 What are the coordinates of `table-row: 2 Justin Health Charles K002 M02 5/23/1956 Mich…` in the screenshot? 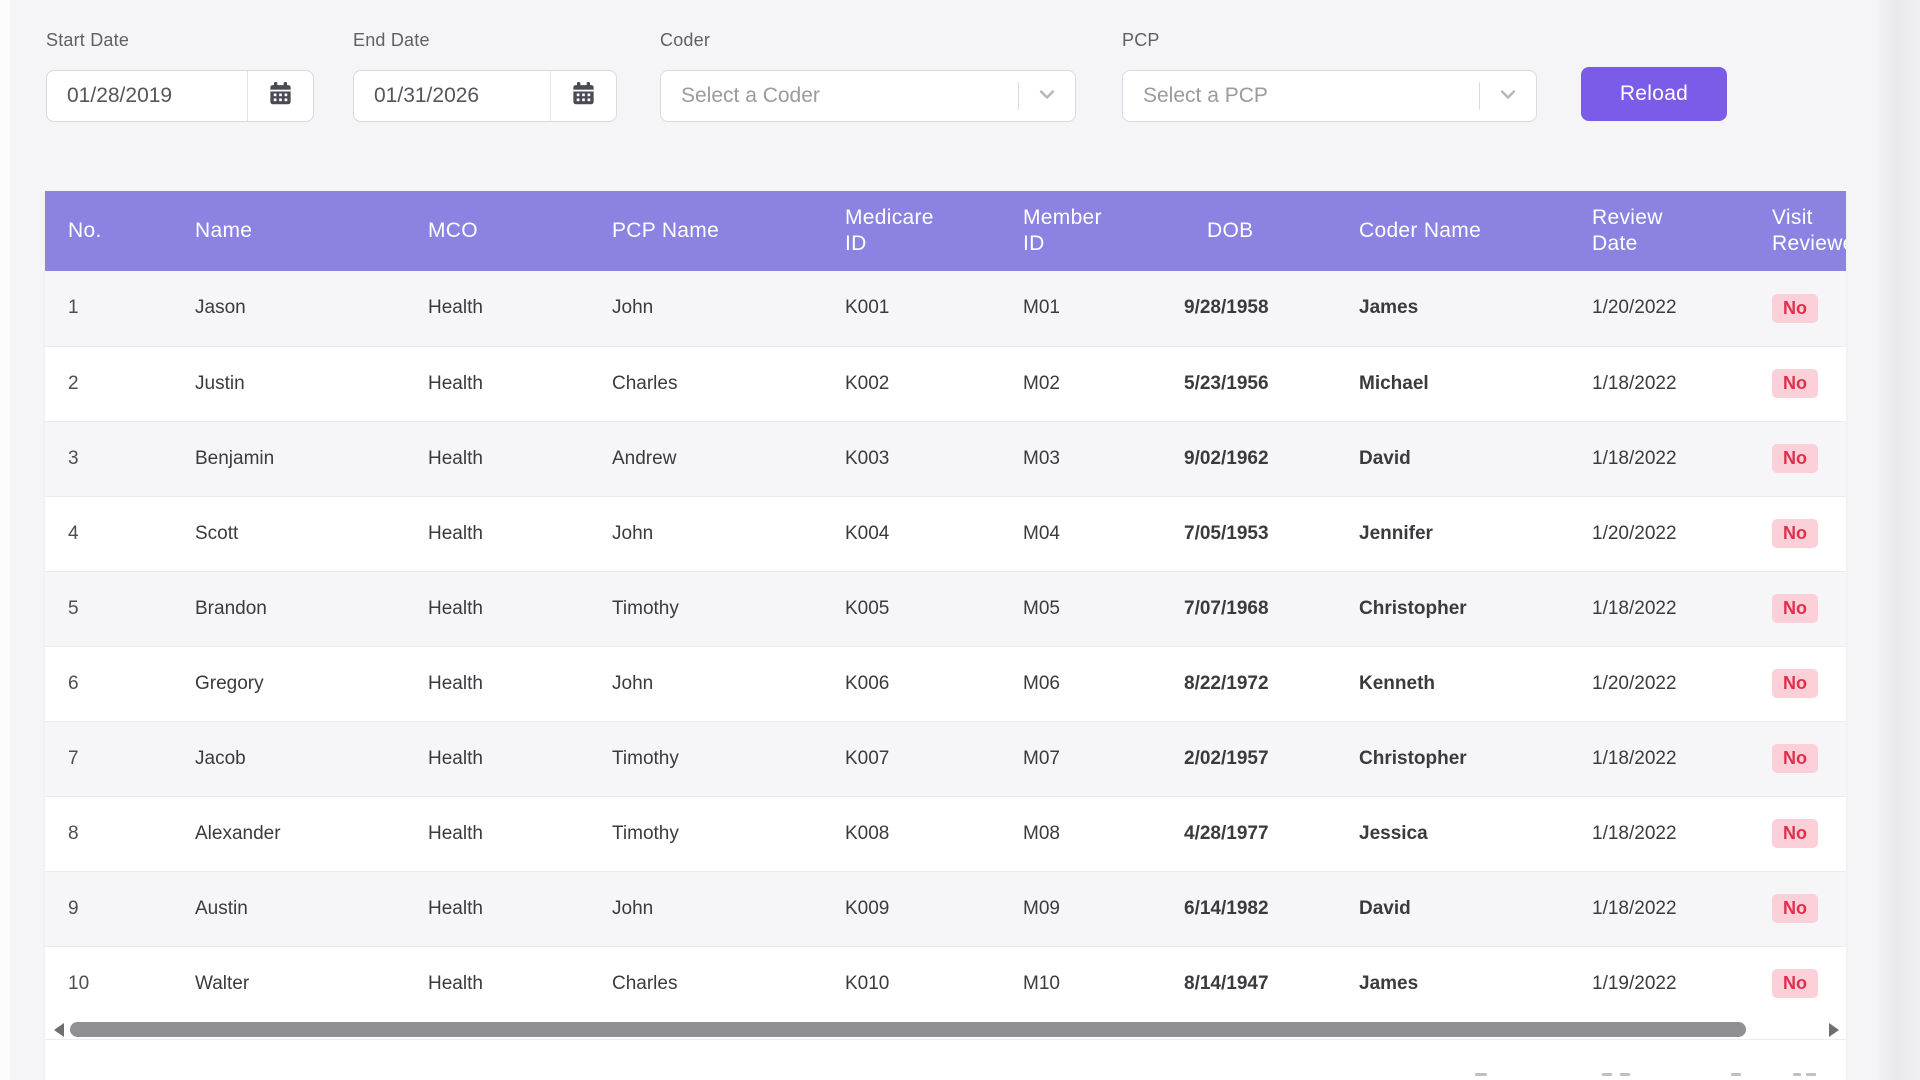 It's located at (945, 383).